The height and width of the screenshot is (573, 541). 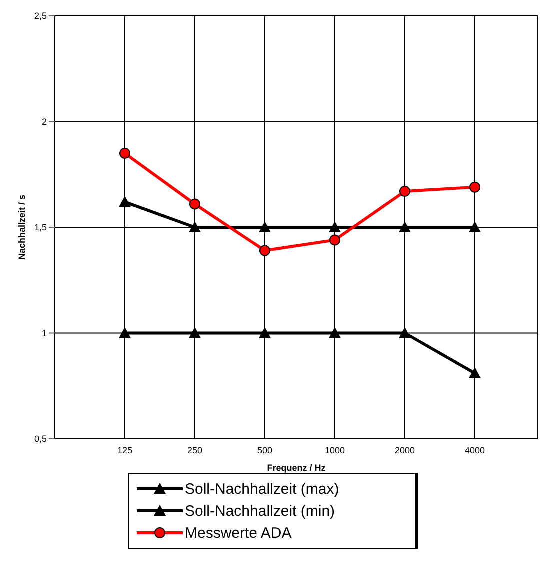 What do you see at coordinates (265, 450) in the screenshot?
I see `x-tick-label: 500` at bounding box center [265, 450].